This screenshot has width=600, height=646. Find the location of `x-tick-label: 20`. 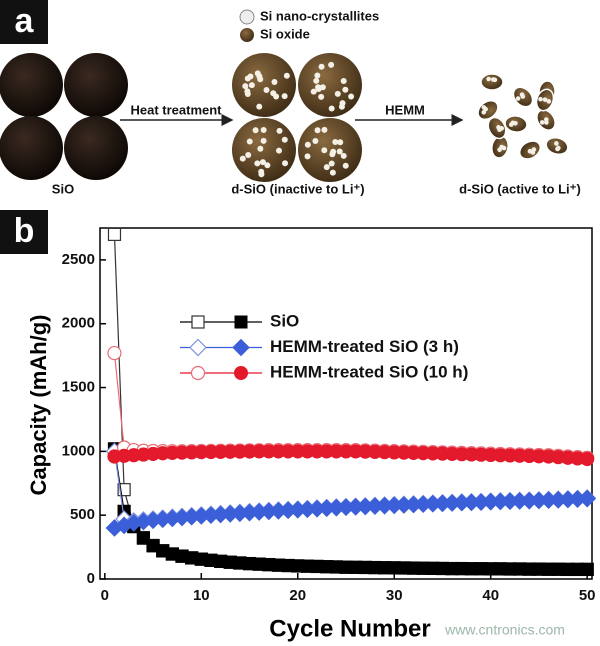

x-tick-label: 20 is located at coordinates (297, 595).